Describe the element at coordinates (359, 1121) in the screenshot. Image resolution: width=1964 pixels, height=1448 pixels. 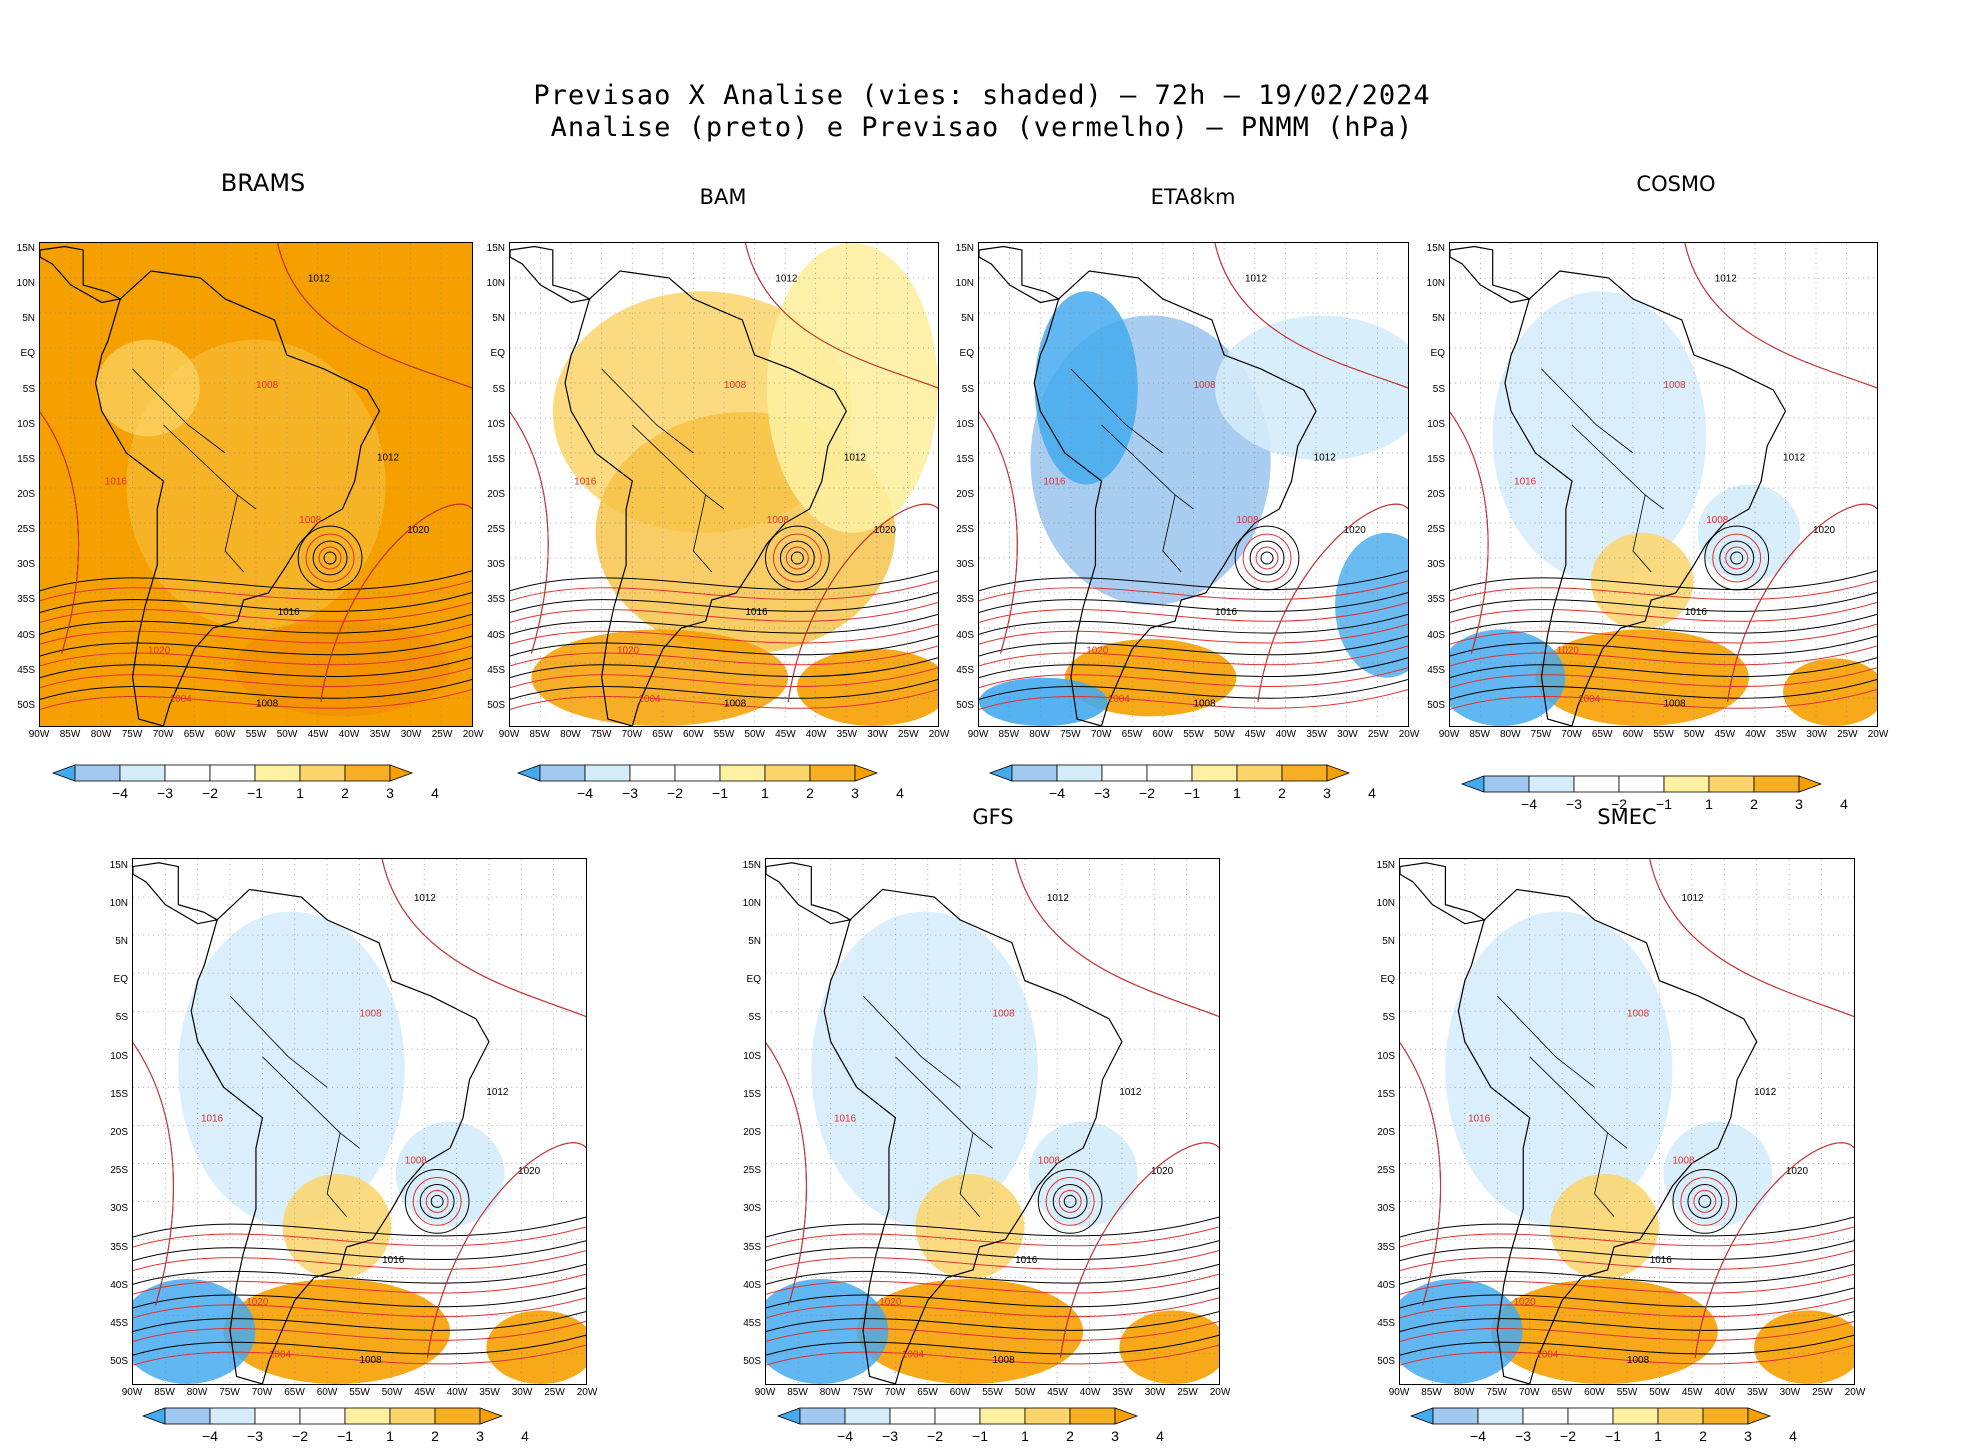
I see `map-panel-panel5: 1012 1008 1012 1008 1020 1020 1008 1004 1016 1016` at that location.